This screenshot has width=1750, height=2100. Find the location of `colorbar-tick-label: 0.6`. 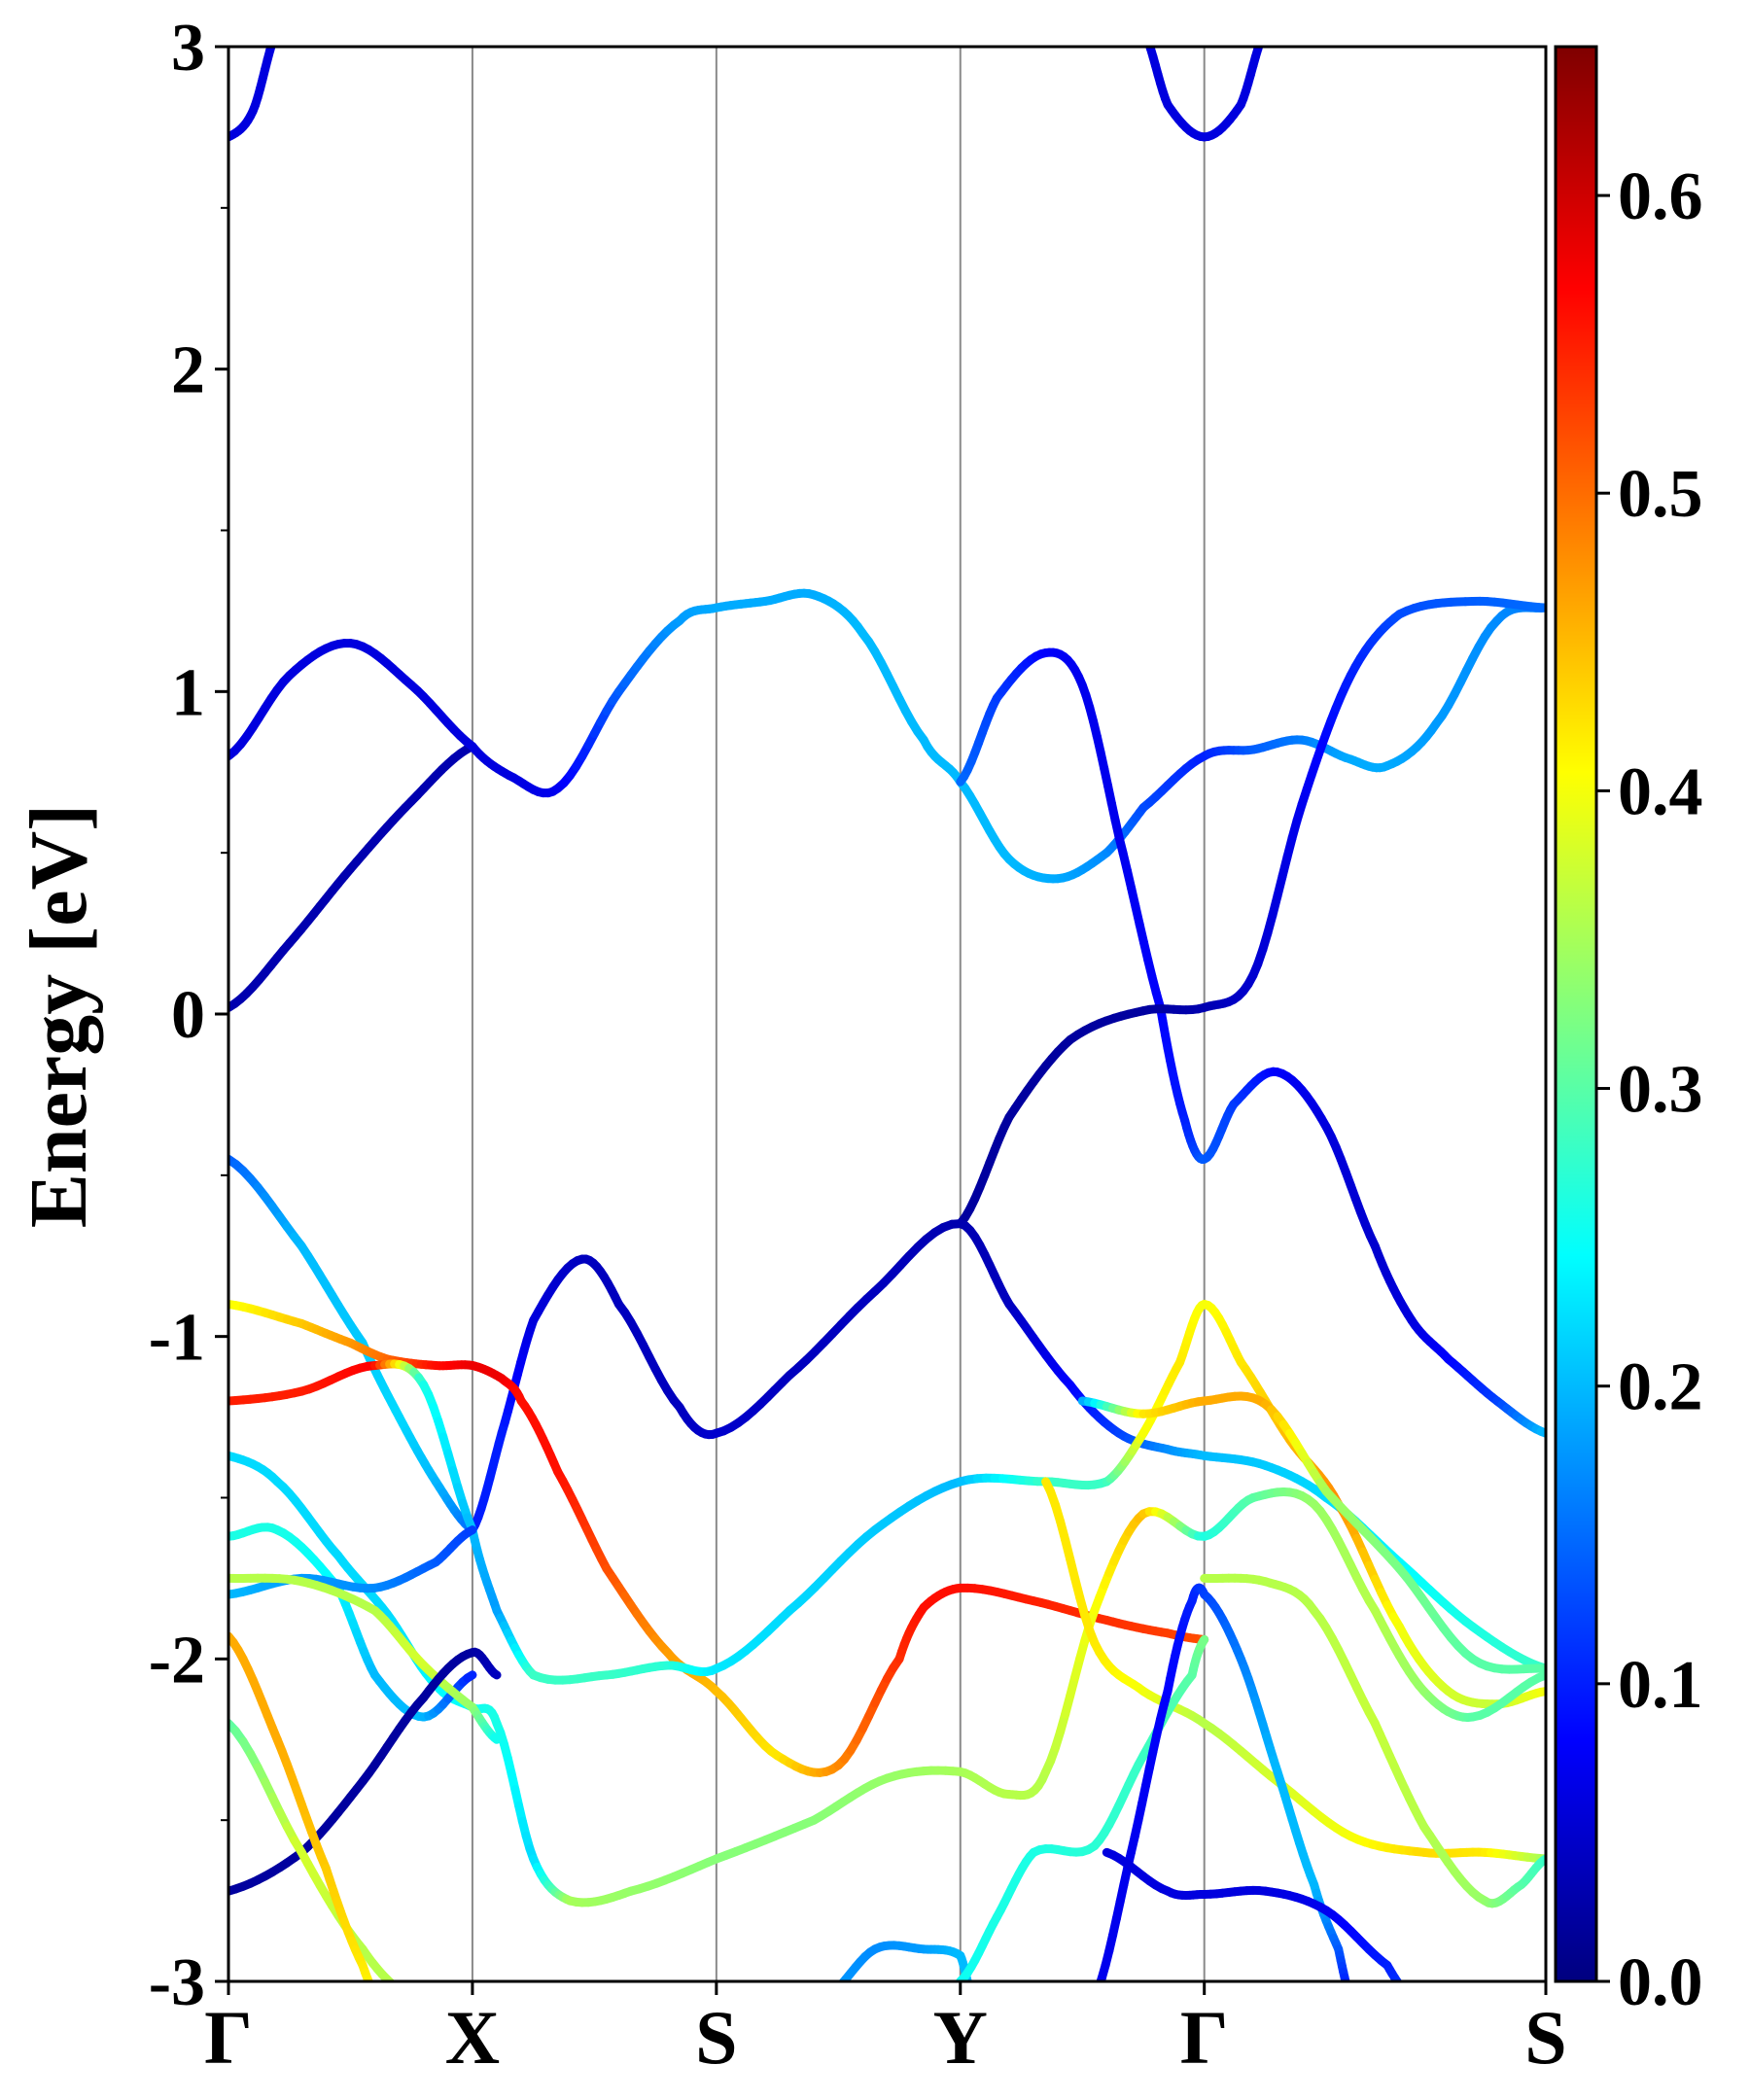

colorbar-tick-label: 0.6 is located at coordinates (1660, 196).